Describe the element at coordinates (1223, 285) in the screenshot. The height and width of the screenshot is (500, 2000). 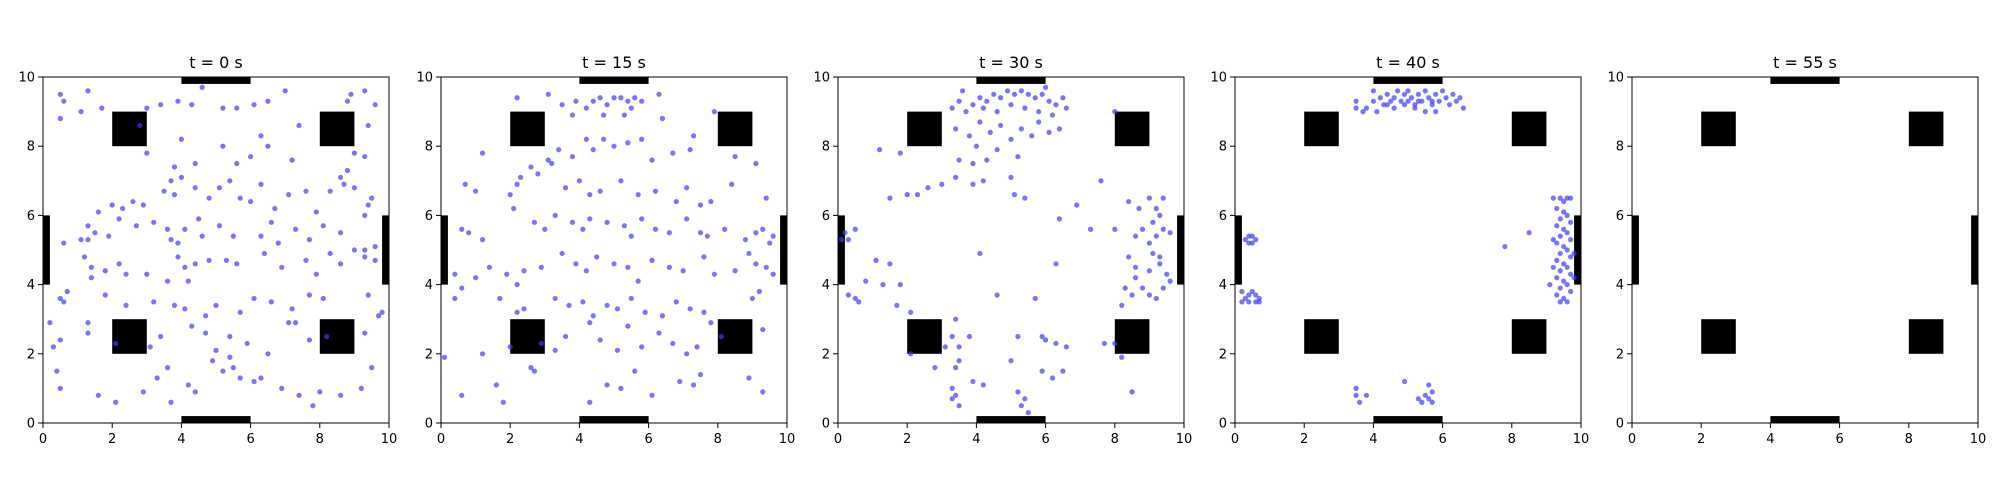
I see `y-tick-label: 4` at that location.